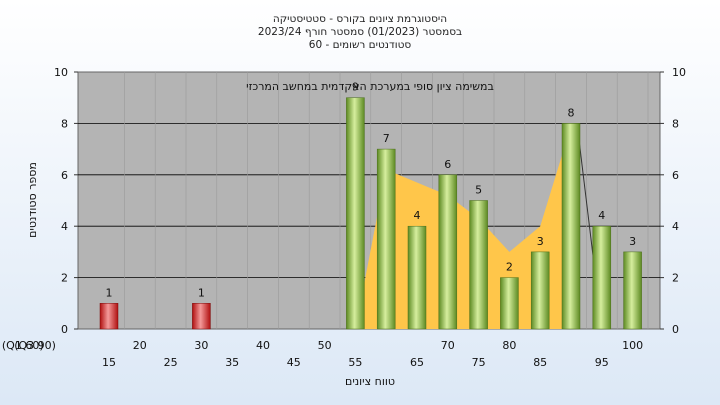 This screenshot has height=405, width=720. Describe the element at coordinates (675, 278) in the screenshot. I see `y-tick-right: 2` at that location.